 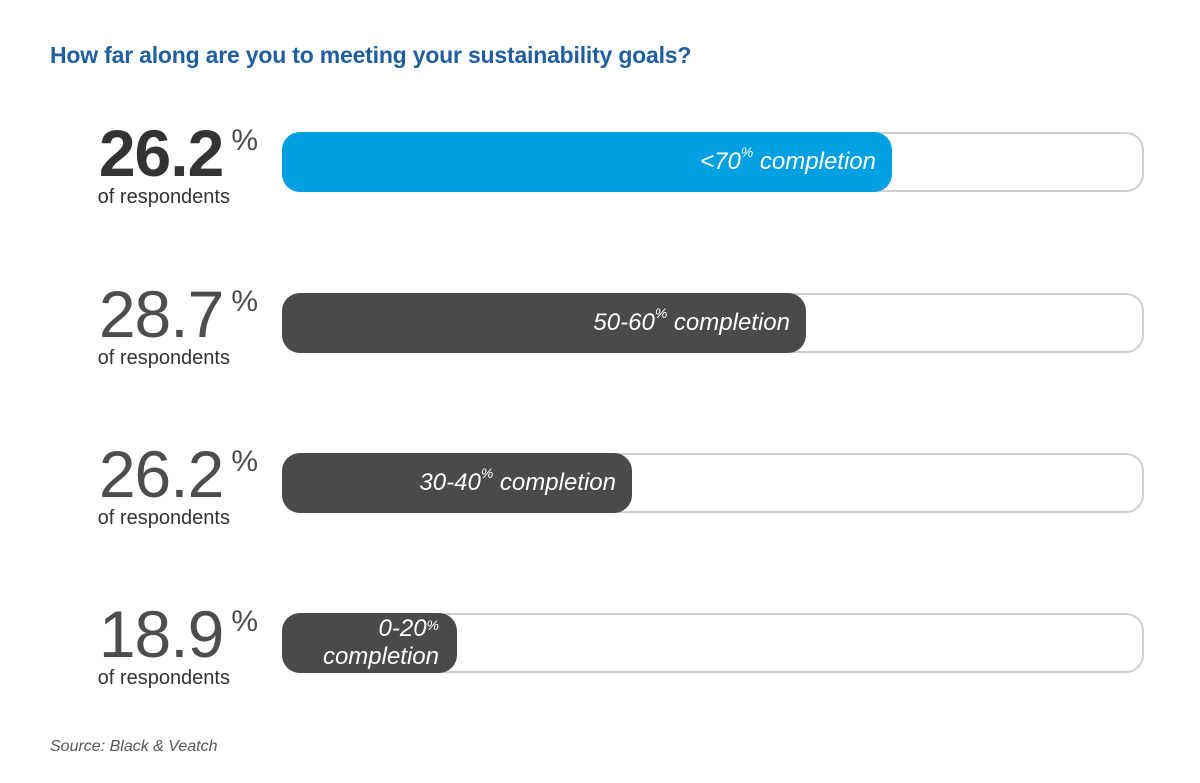 I want to click on source-note: Source: Black & Veatch, so click(x=134, y=746).